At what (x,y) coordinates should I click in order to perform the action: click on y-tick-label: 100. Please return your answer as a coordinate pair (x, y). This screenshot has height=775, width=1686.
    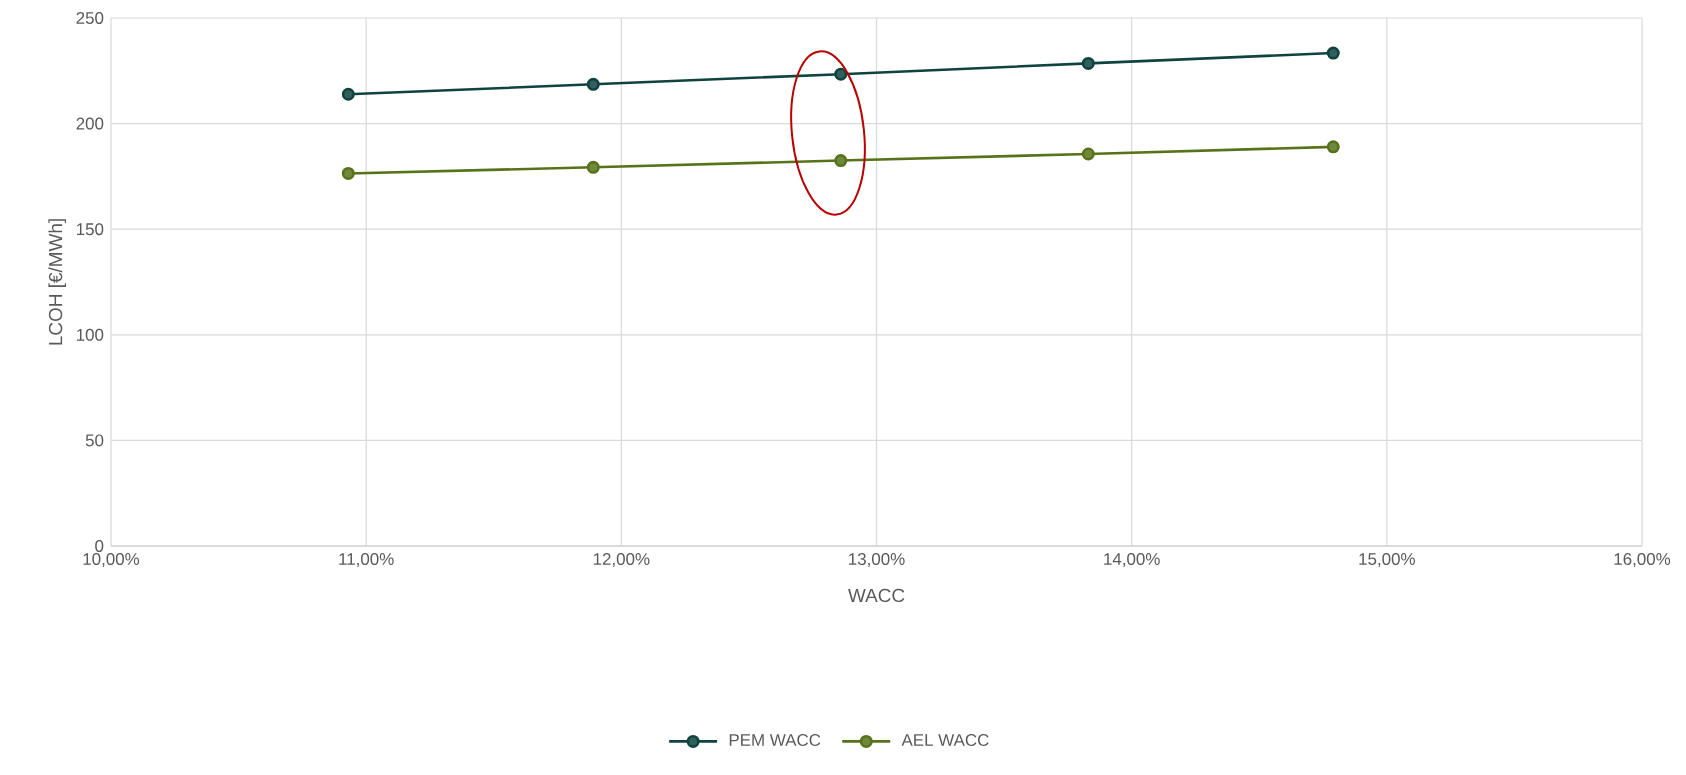
    Looking at the image, I should click on (90, 334).